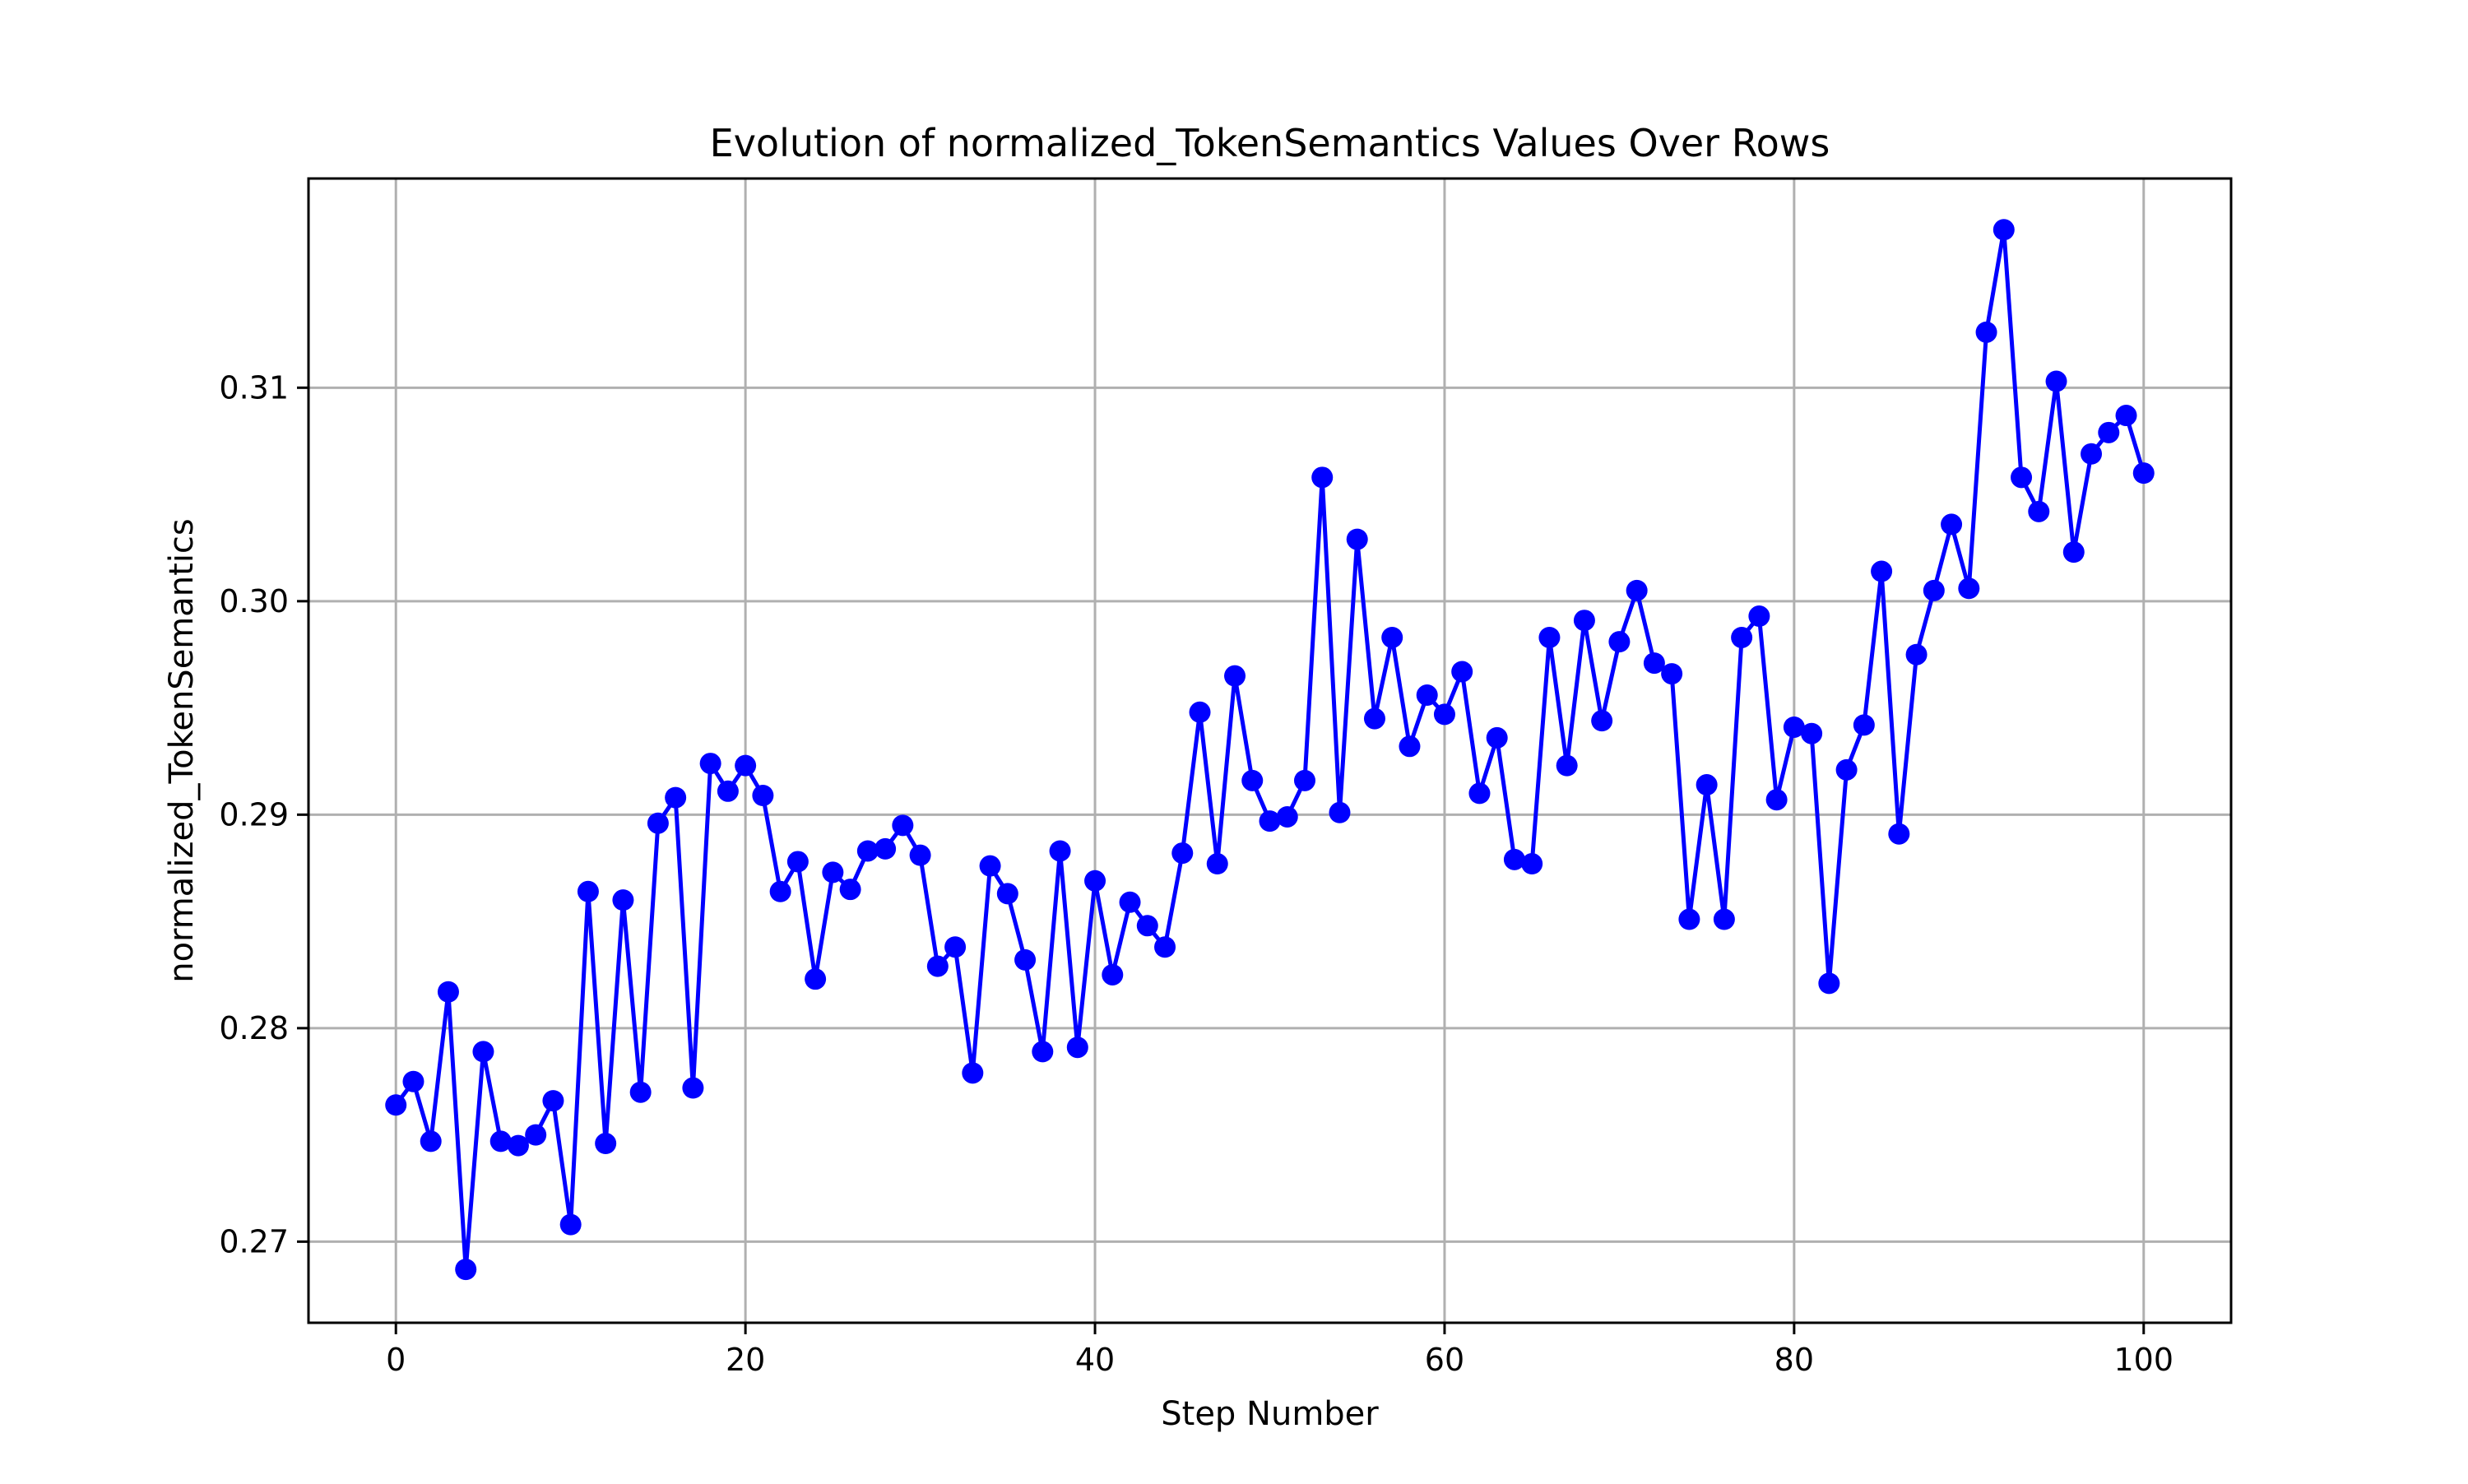 The height and width of the screenshot is (1484, 2468). I want to click on x-tick-label: 20, so click(745, 1360).